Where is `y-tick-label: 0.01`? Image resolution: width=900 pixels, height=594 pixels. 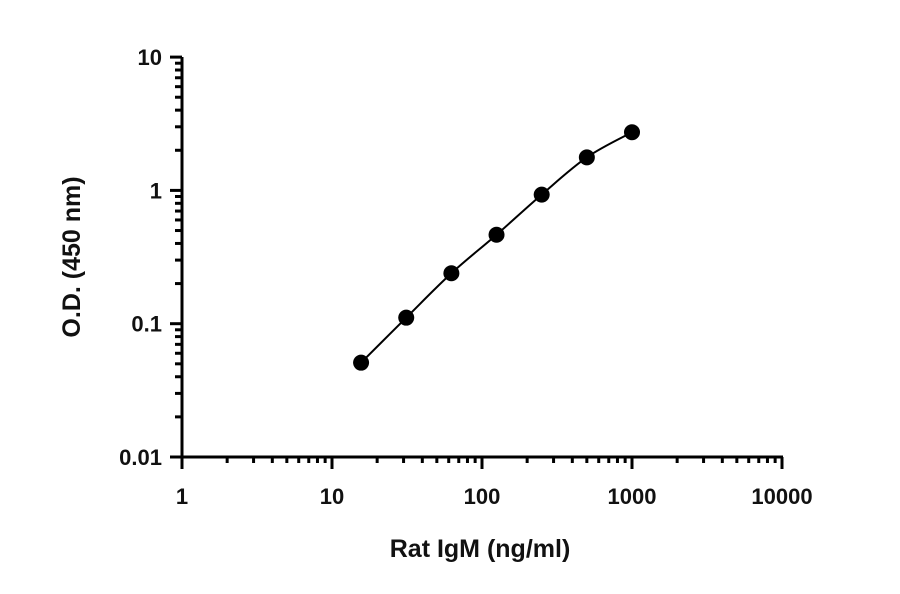 y-tick-label: 0.01 is located at coordinates (140, 457).